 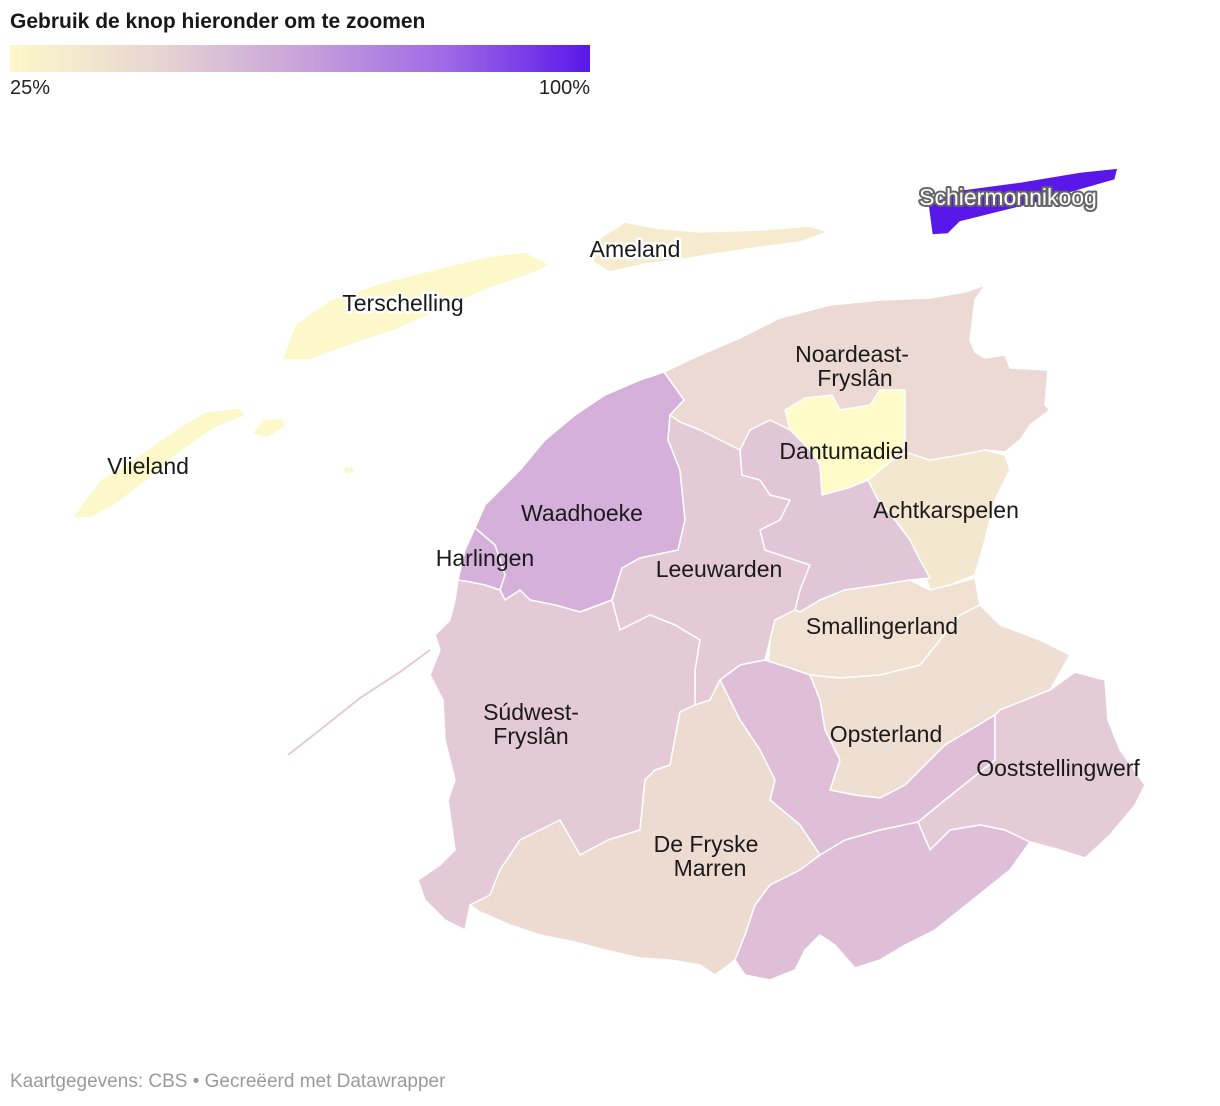 What do you see at coordinates (530, 736) in the screenshot?
I see `label-sudwest-fryslan-2: Fryslân` at bounding box center [530, 736].